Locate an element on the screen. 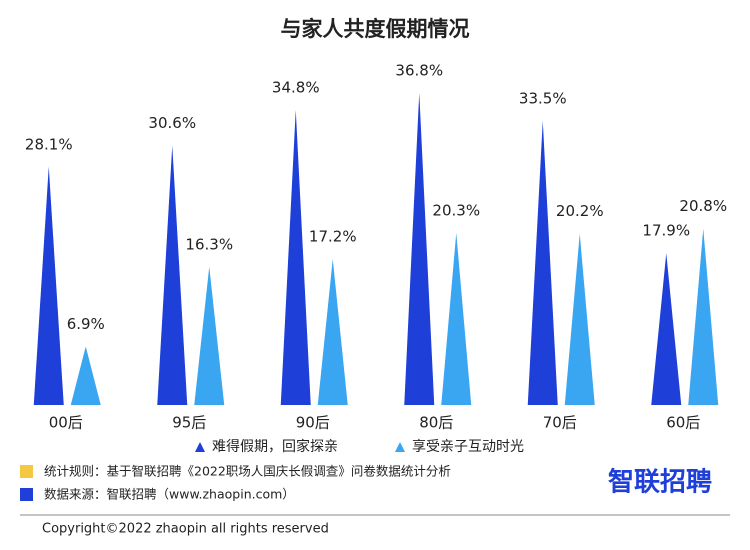 This screenshot has width=750, height=550. value-label: 30.6% is located at coordinates (172, 123).